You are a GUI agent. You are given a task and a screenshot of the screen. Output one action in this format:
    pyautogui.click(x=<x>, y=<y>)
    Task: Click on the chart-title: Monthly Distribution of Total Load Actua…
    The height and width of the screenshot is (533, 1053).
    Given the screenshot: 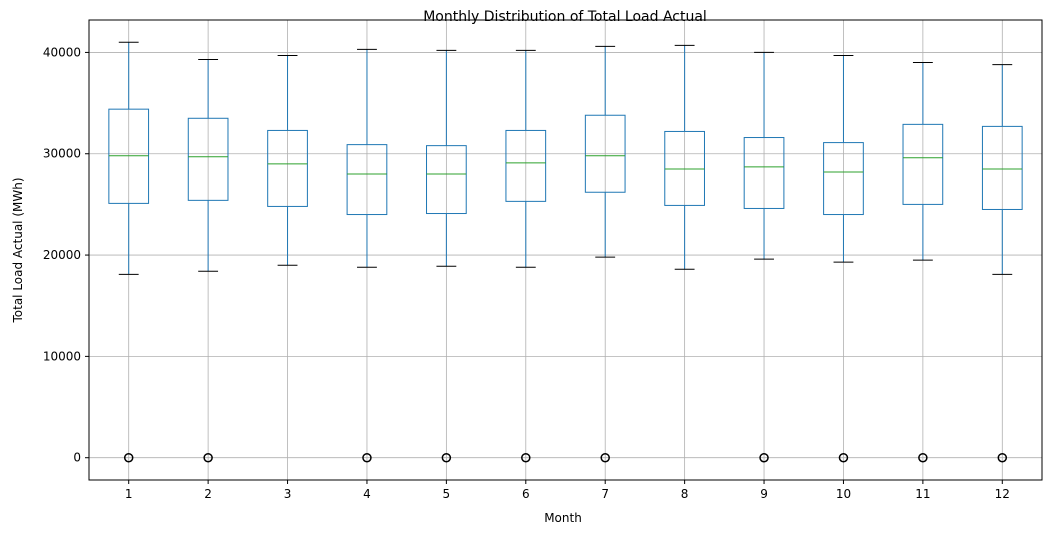 What is the action you would take?
    pyautogui.click(x=565, y=17)
    